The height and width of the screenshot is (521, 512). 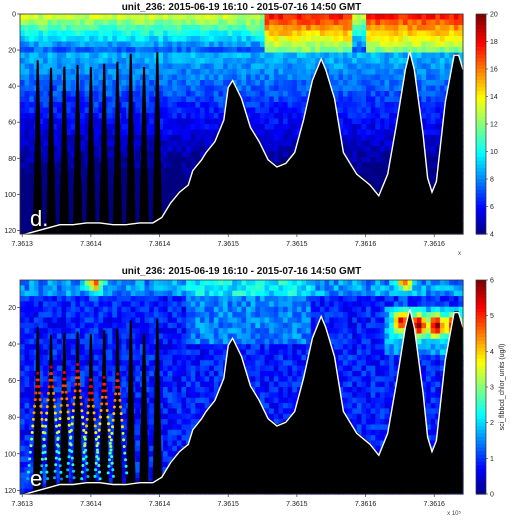 What do you see at coordinates (12, 345) in the screenshot?
I see `y-tick-label: 40` at bounding box center [12, 345].